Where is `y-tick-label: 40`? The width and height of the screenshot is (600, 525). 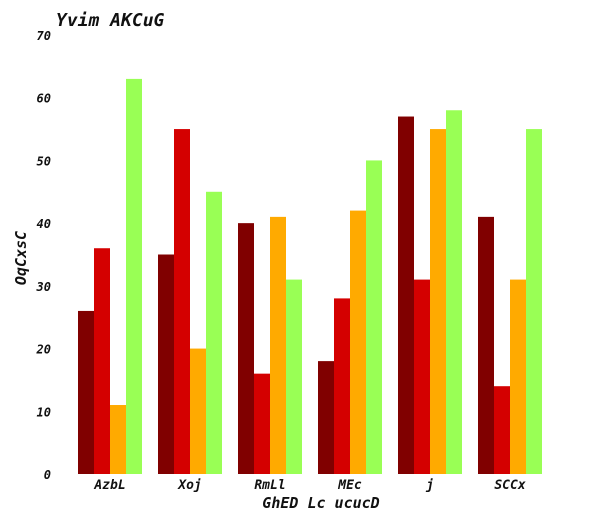 y-tick-label: 40 is located at coordinates (44, 224).